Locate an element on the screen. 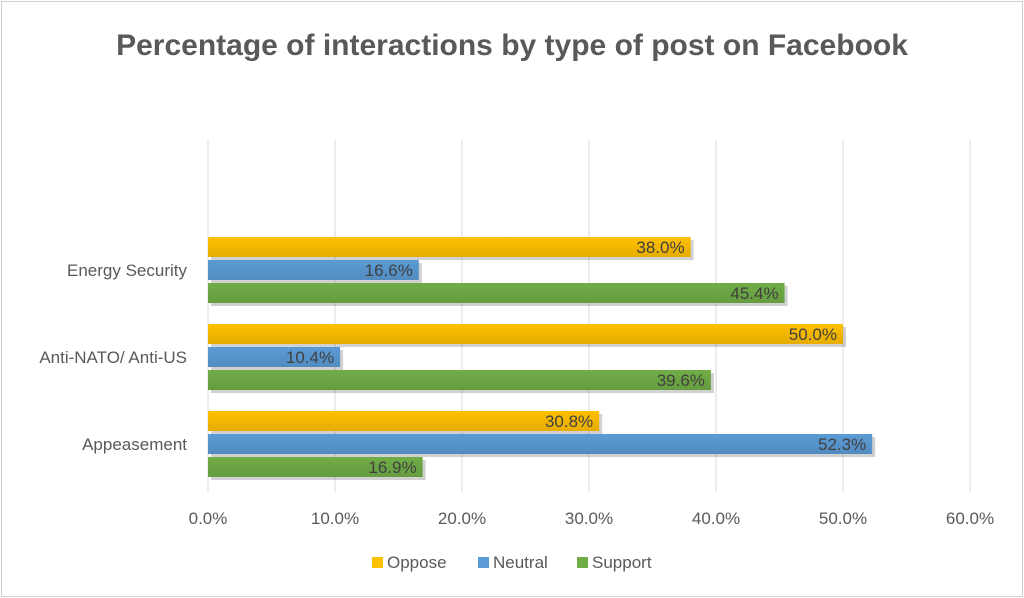 This screenshot has height=598, width=1024. data-label: 45.4% is located at coordinates (754, 293).